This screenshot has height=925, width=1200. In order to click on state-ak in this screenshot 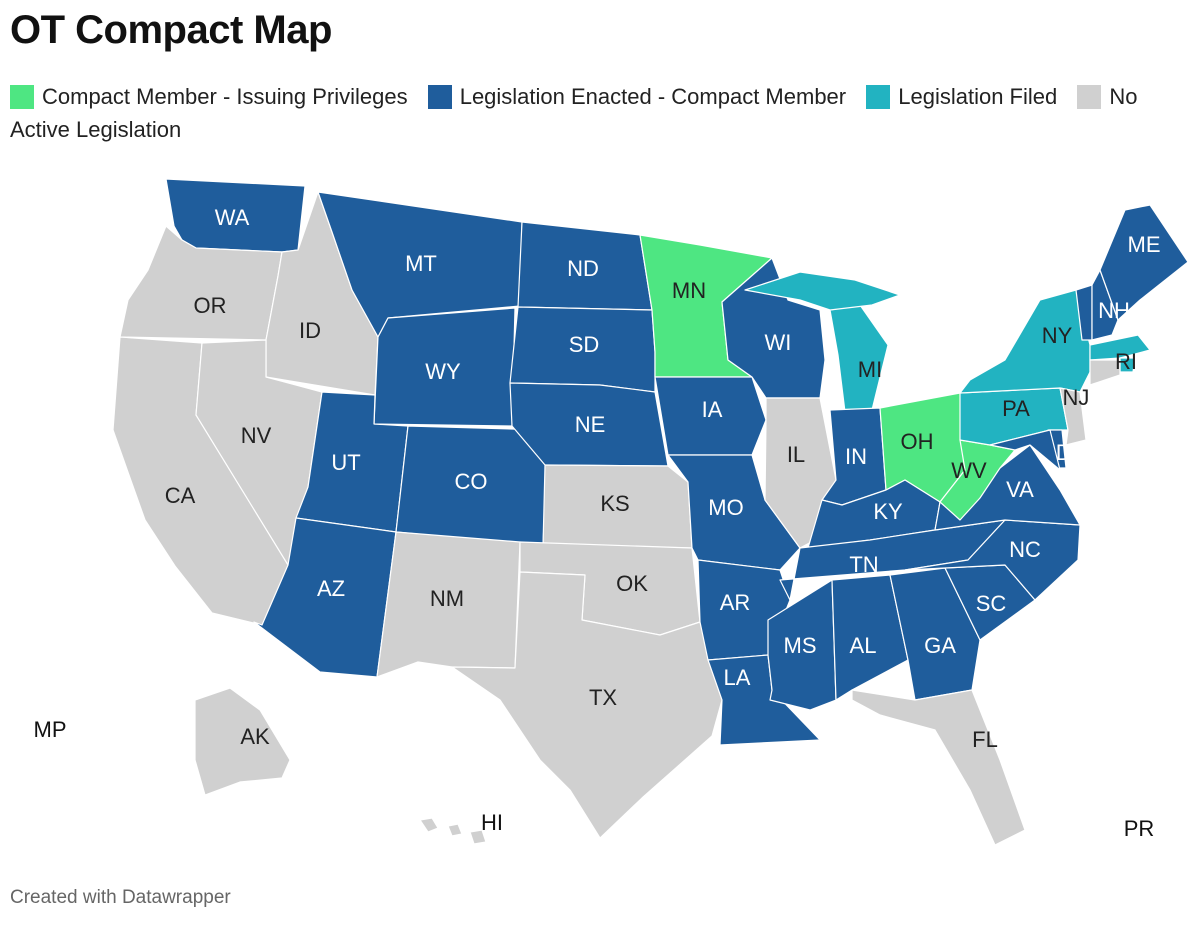, I will do `click(242, 741)`.